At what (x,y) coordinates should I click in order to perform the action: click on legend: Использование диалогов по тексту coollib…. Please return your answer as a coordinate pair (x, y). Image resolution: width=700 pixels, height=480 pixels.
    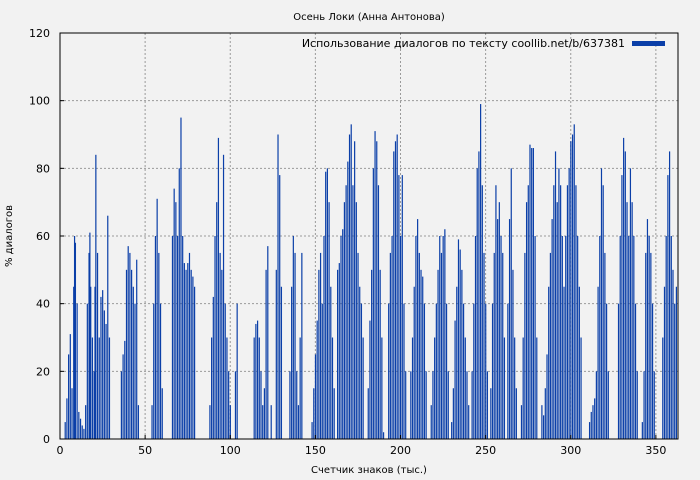
    Looking at the image, I should click on (483, 43).